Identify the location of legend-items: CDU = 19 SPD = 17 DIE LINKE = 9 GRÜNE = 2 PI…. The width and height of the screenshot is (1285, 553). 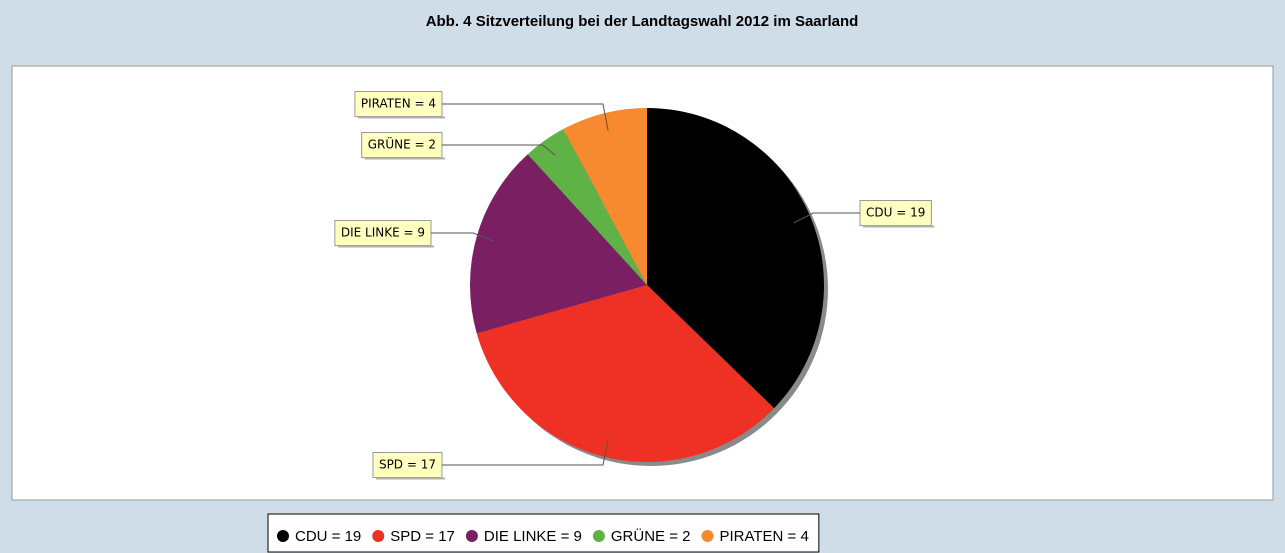
(543, 536).